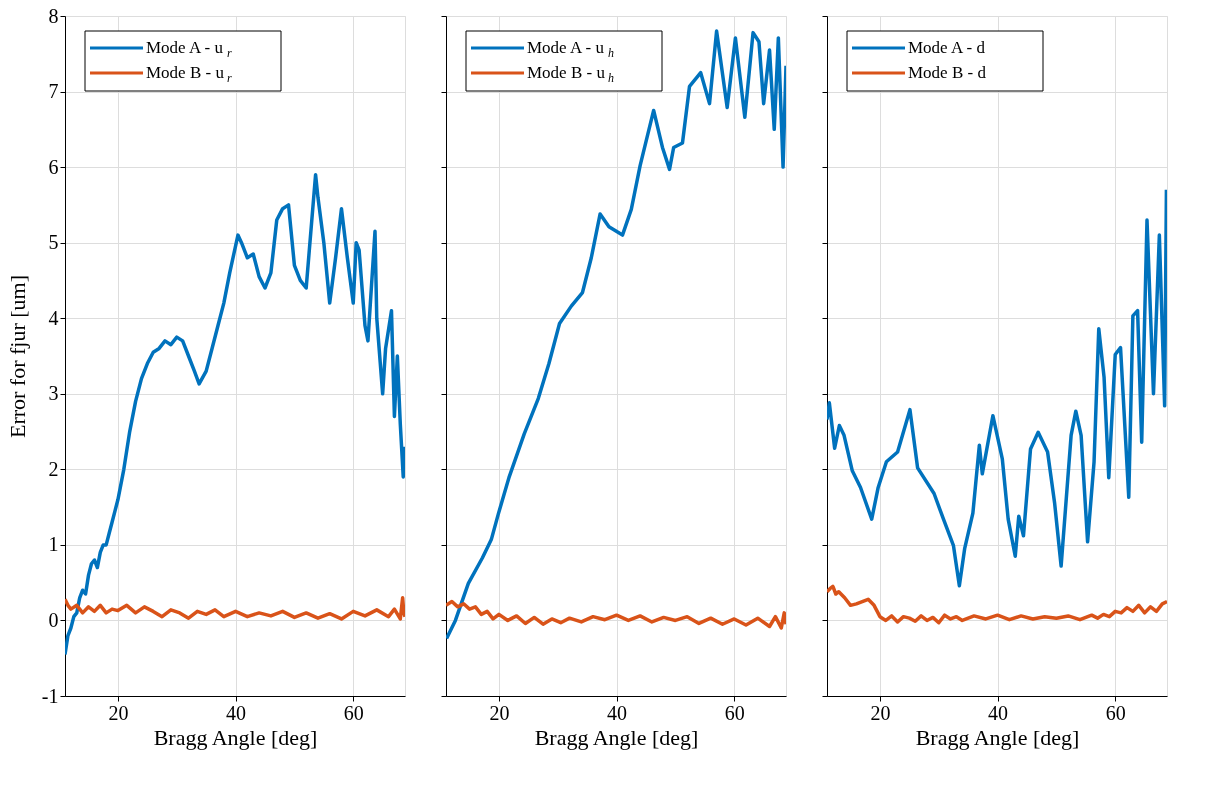 This screenshot has width=1208, height=805. What do you see at coordinates (53, 242) in the screenshot?
I see `y-tick-label: 5` at bounding box center [53, 242].